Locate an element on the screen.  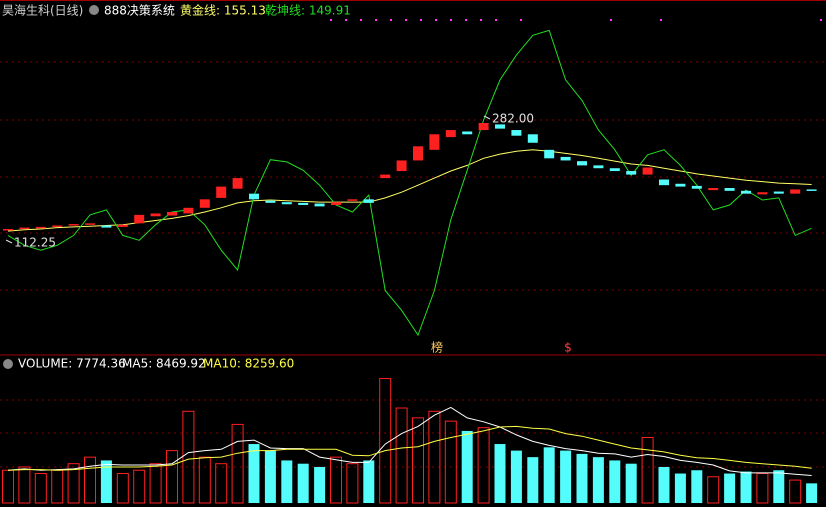
legend-entry: VOLUME: 7774.36 is located at coordinates (72, 364).